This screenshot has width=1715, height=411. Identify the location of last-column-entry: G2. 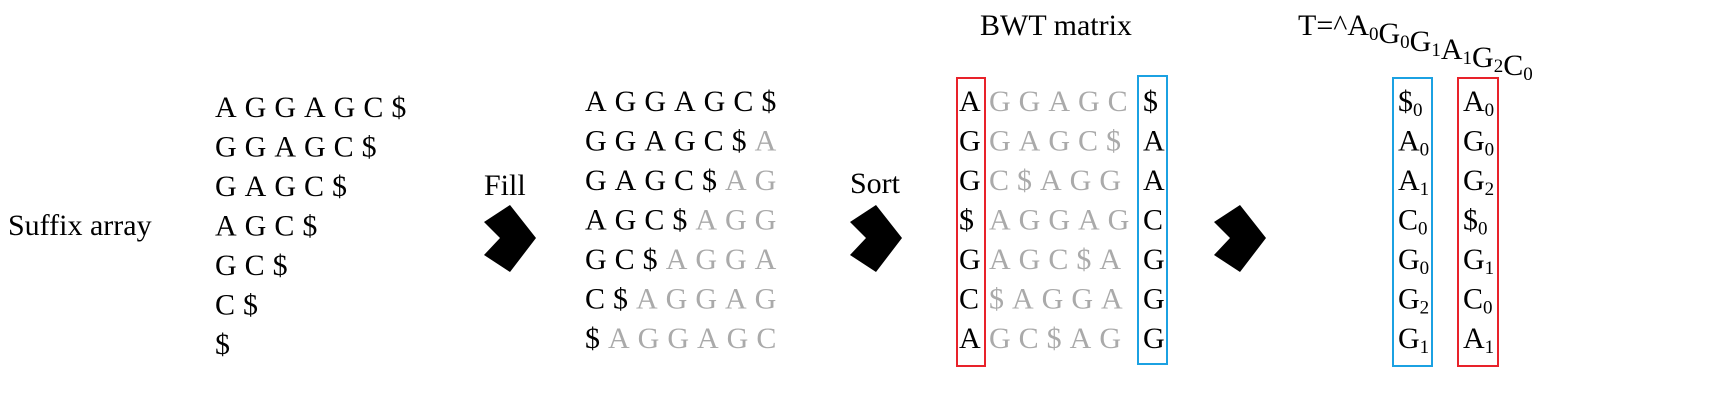
(1413, 300).